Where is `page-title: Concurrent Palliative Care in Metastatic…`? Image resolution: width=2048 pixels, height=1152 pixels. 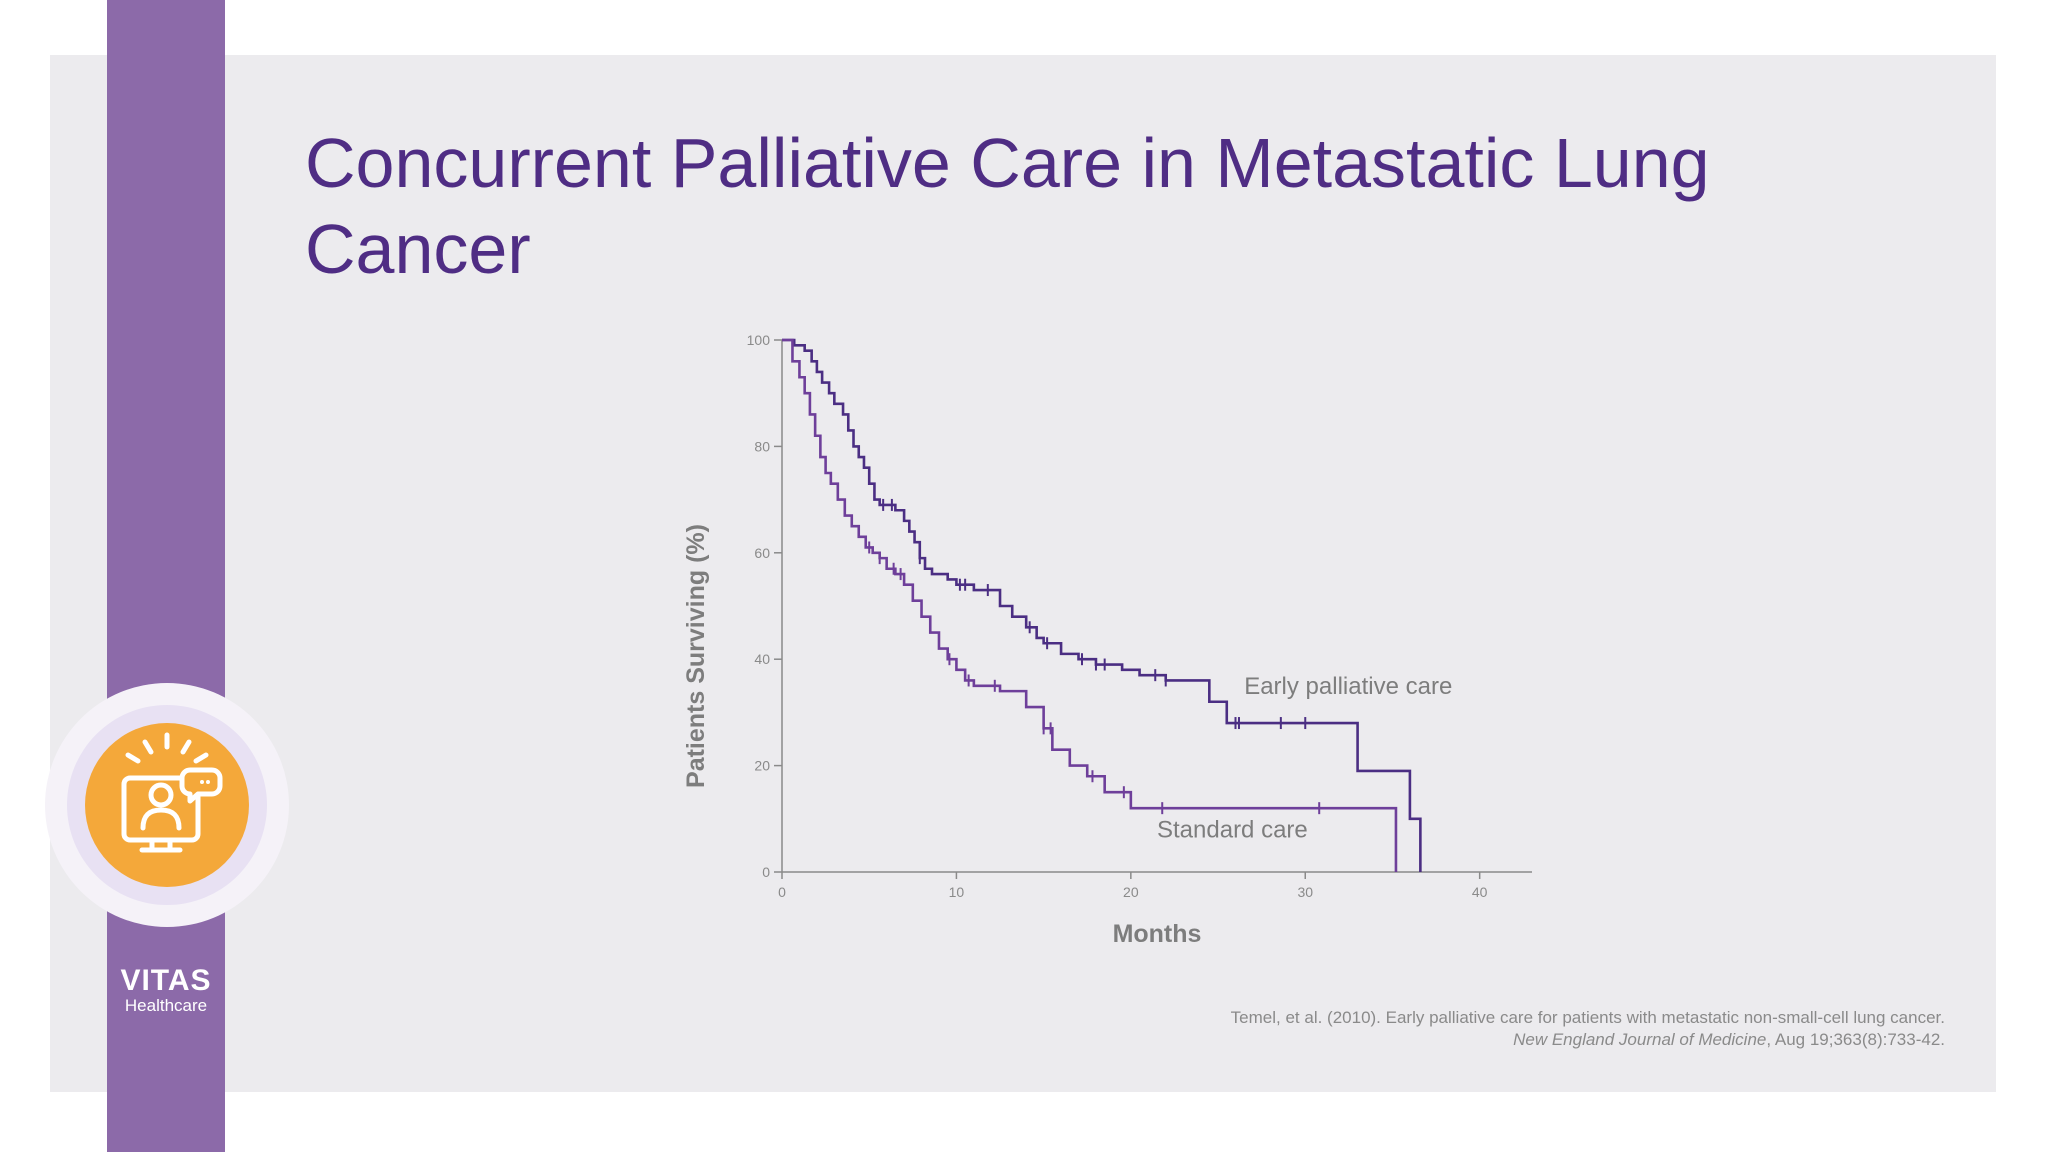
page-title: Concurrent Palliative Care in Metastatic… is located at coordinates (1007, 206).